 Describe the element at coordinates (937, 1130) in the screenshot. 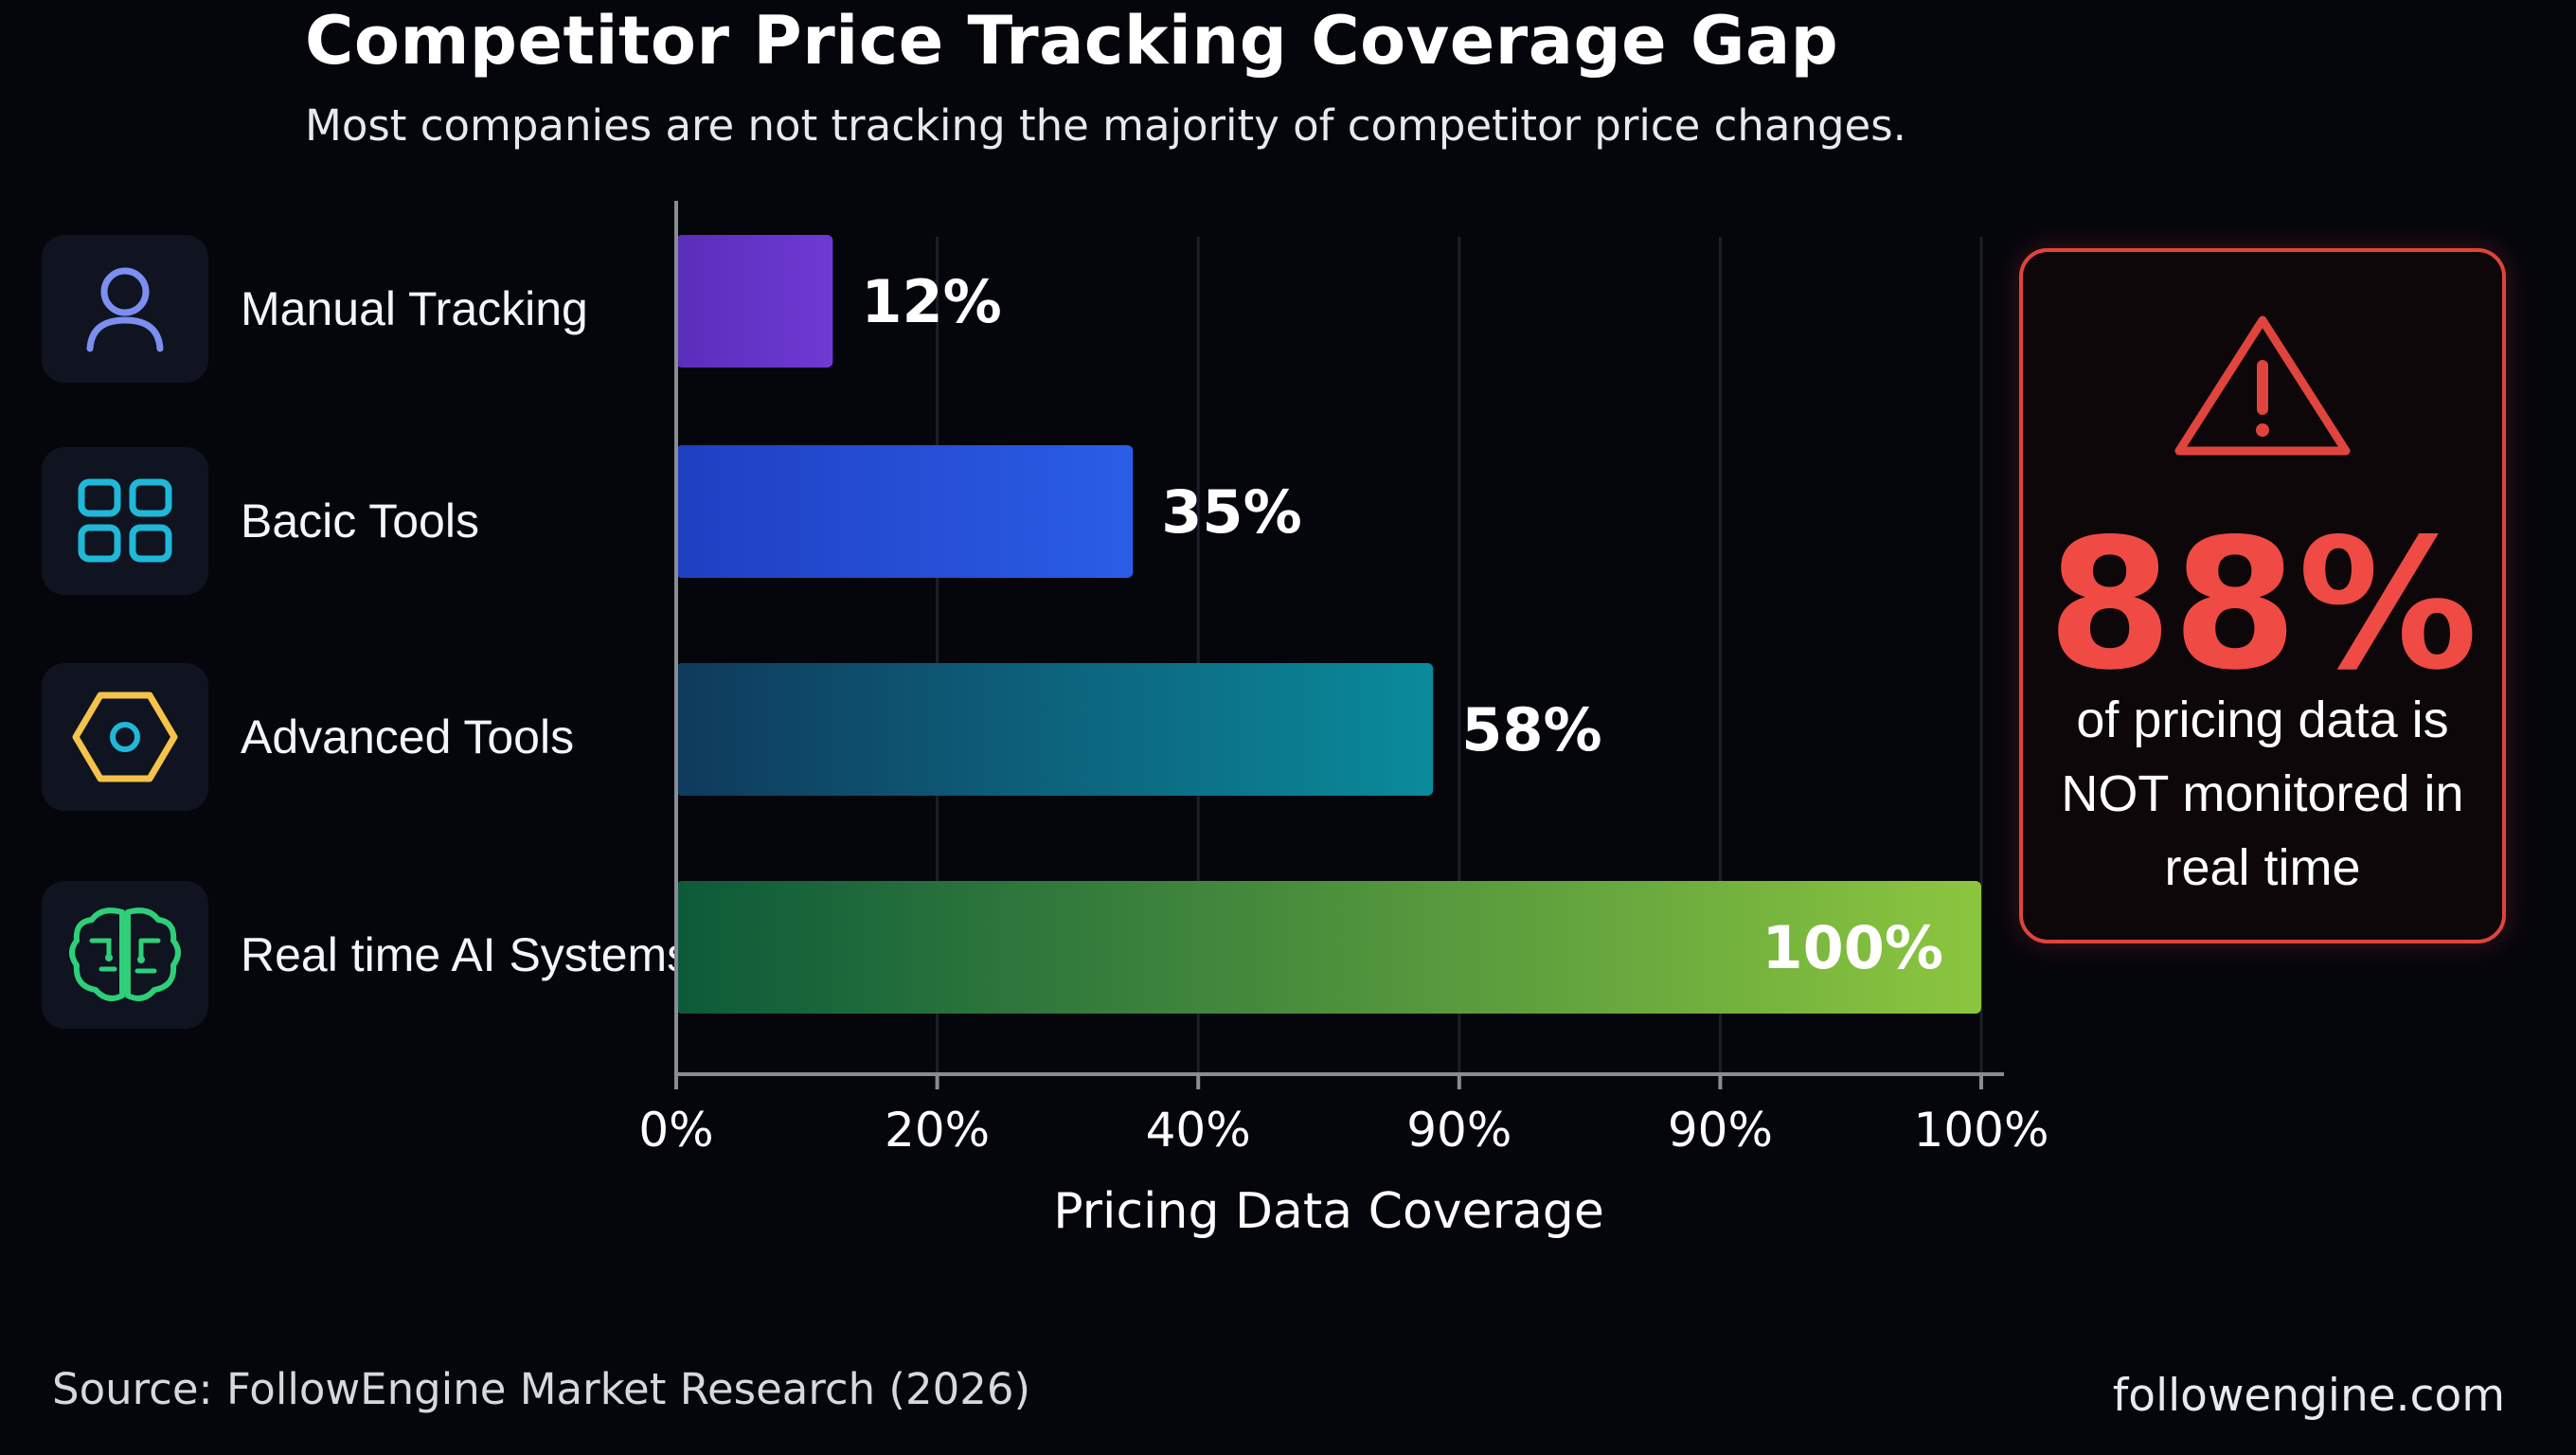

I see `x-tick-label: 20%` at that location.